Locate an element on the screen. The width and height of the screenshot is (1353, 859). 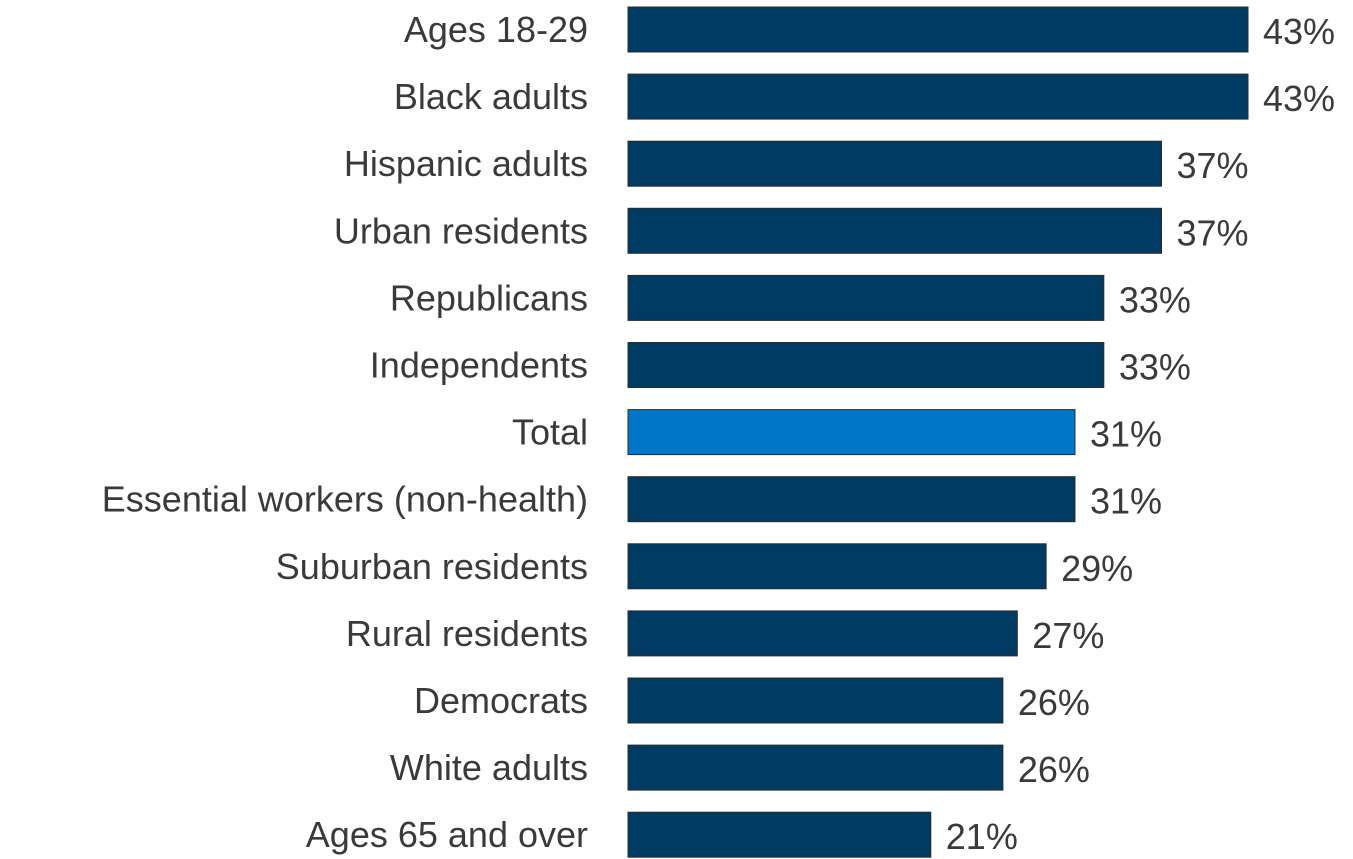
bar-hispanic-adults is located at coordinates (894, 163).